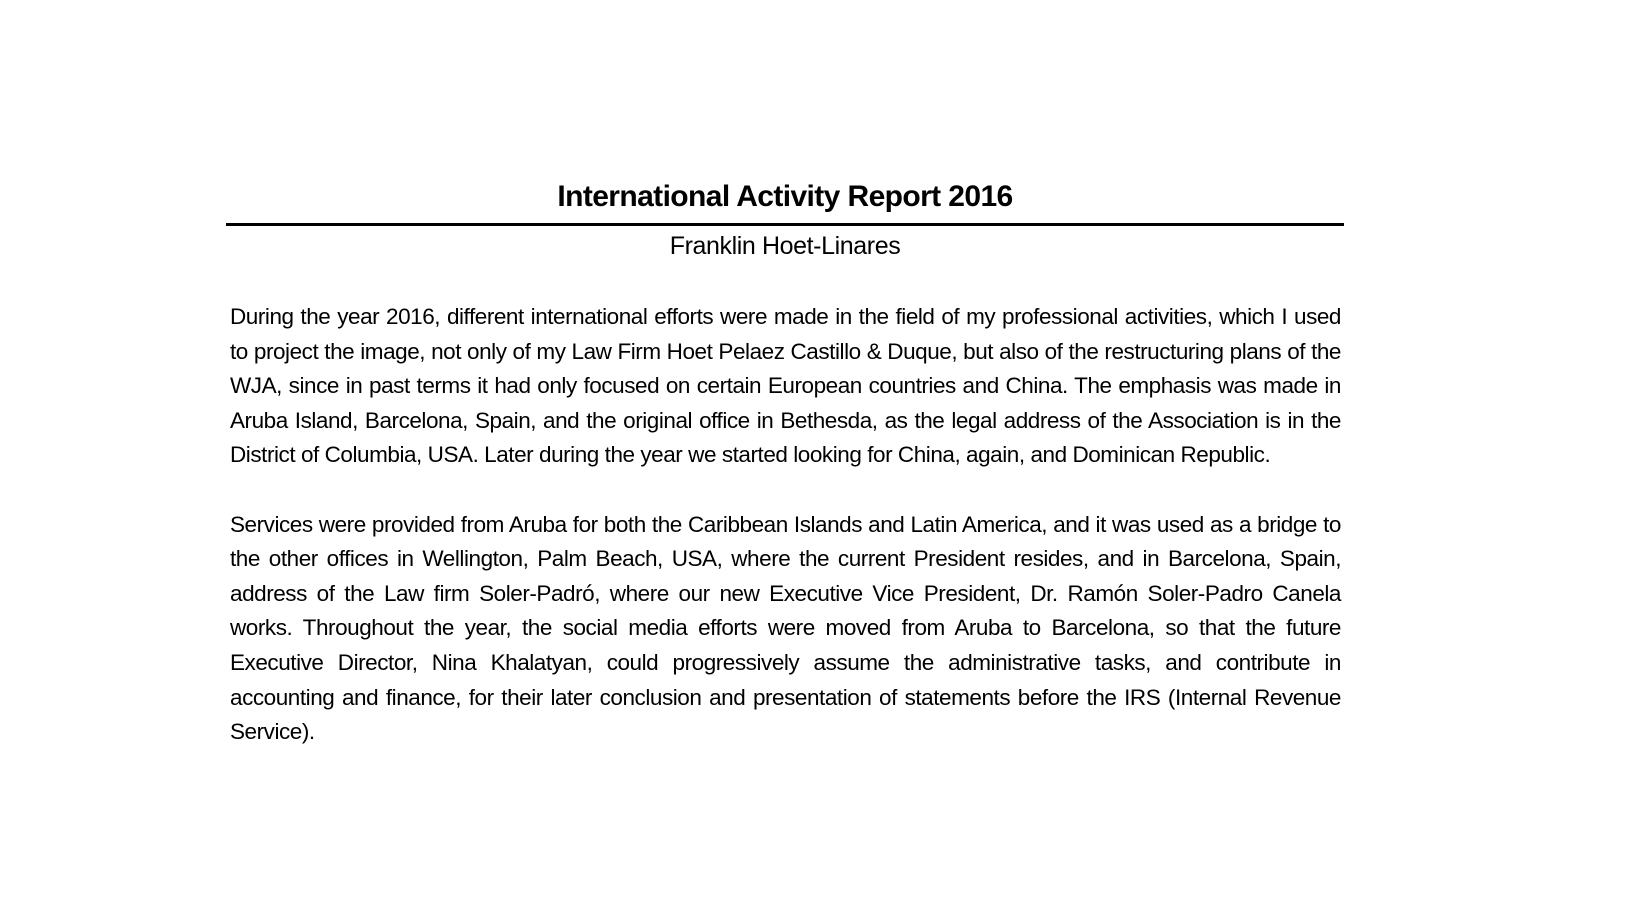 Image resolution: width=1626 pixels, height=898 pixels. What do you see at coordinates (785, 246) in the screenshot?
I see `document-author: Franklin Hoet-Linares` at bounding box center [785, 246].